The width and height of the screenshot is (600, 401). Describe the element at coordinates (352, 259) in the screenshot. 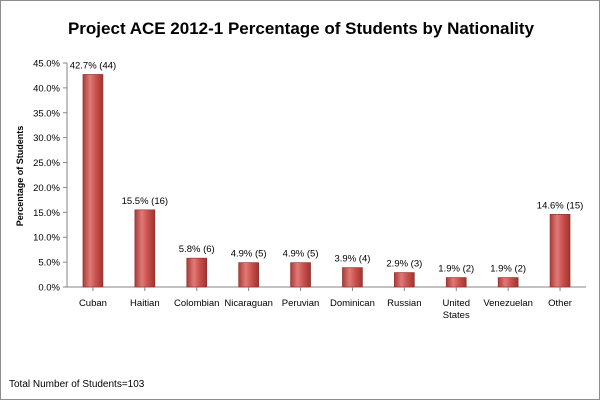

I see `data-label: 3.9% (4)` at that location.